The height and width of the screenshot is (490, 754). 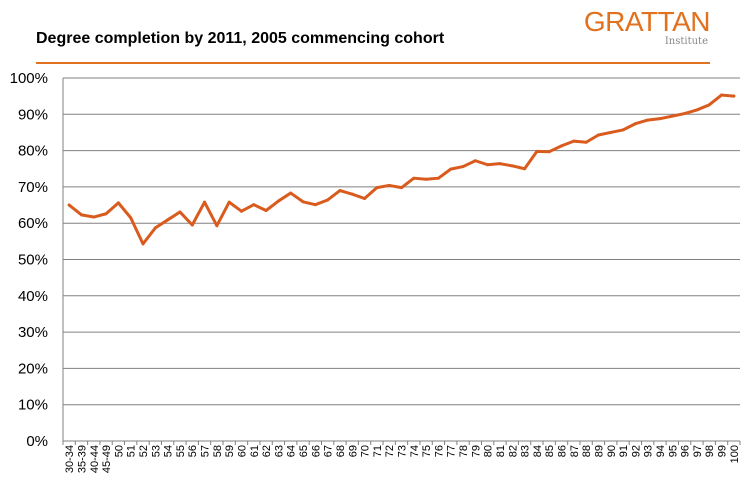 What do you see at coordinates (452, 451) in the screenshot?
I see `x-tick-label: 77` at bounding box center [452, 451].